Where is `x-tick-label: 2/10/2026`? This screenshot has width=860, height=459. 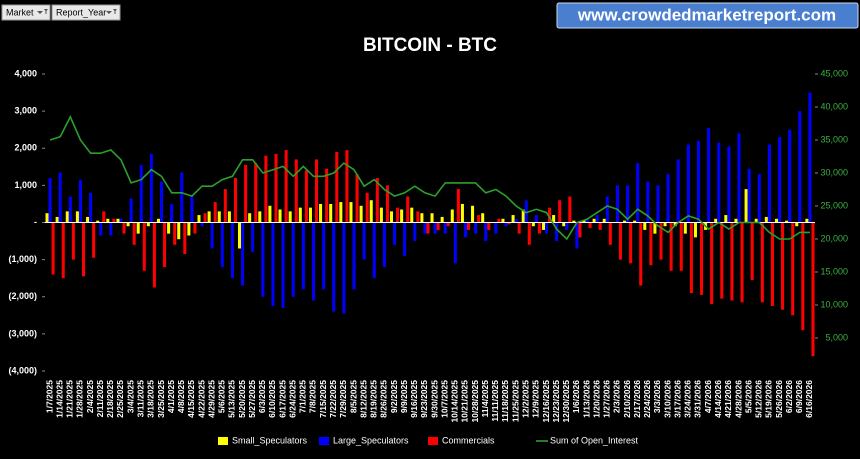 x-tick-label: 2/10/2026 is located at coordinates (627, 399).